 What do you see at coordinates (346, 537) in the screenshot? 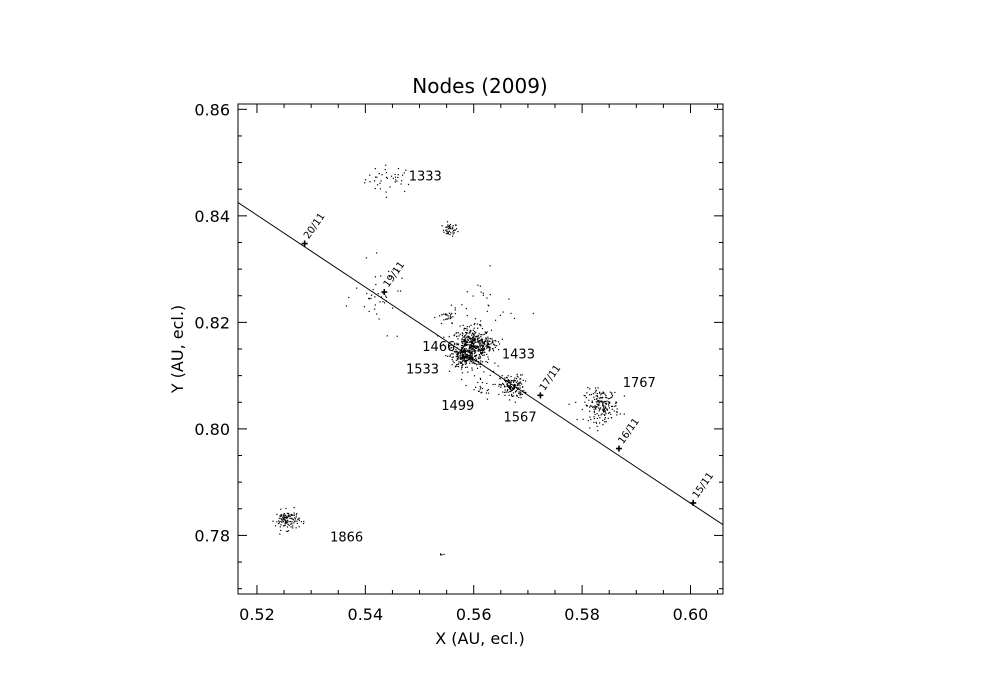
I see `cluster-label: 1866` at bounding box center [346, 537].